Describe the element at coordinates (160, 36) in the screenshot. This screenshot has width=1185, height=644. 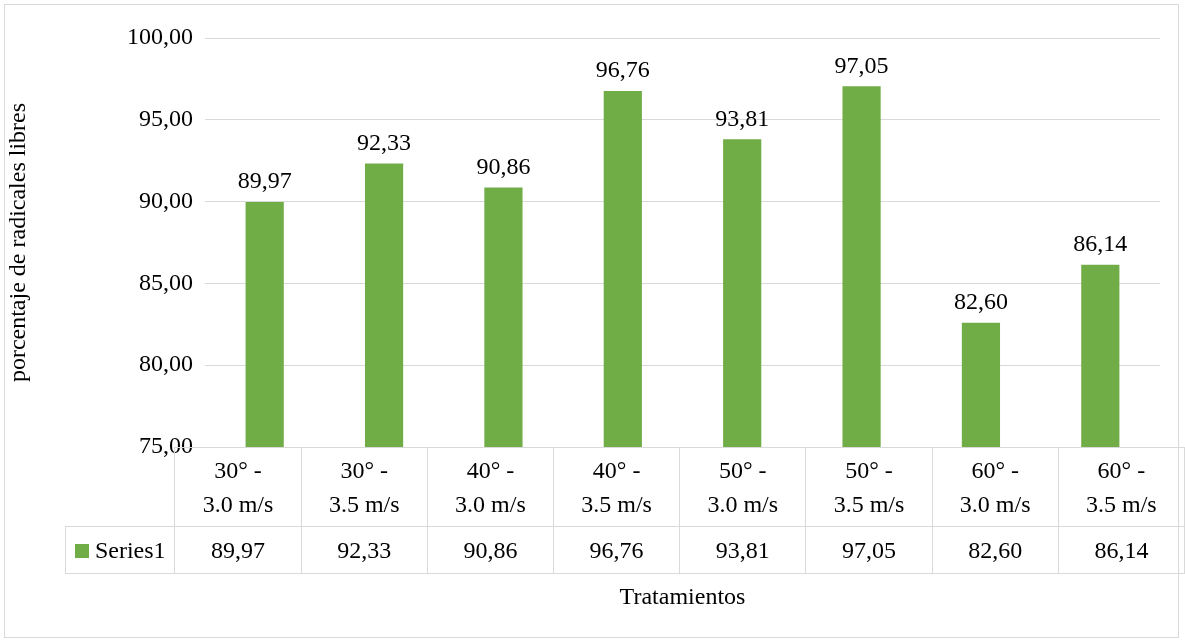
I see `y-tick-label: 100,00` at that location.